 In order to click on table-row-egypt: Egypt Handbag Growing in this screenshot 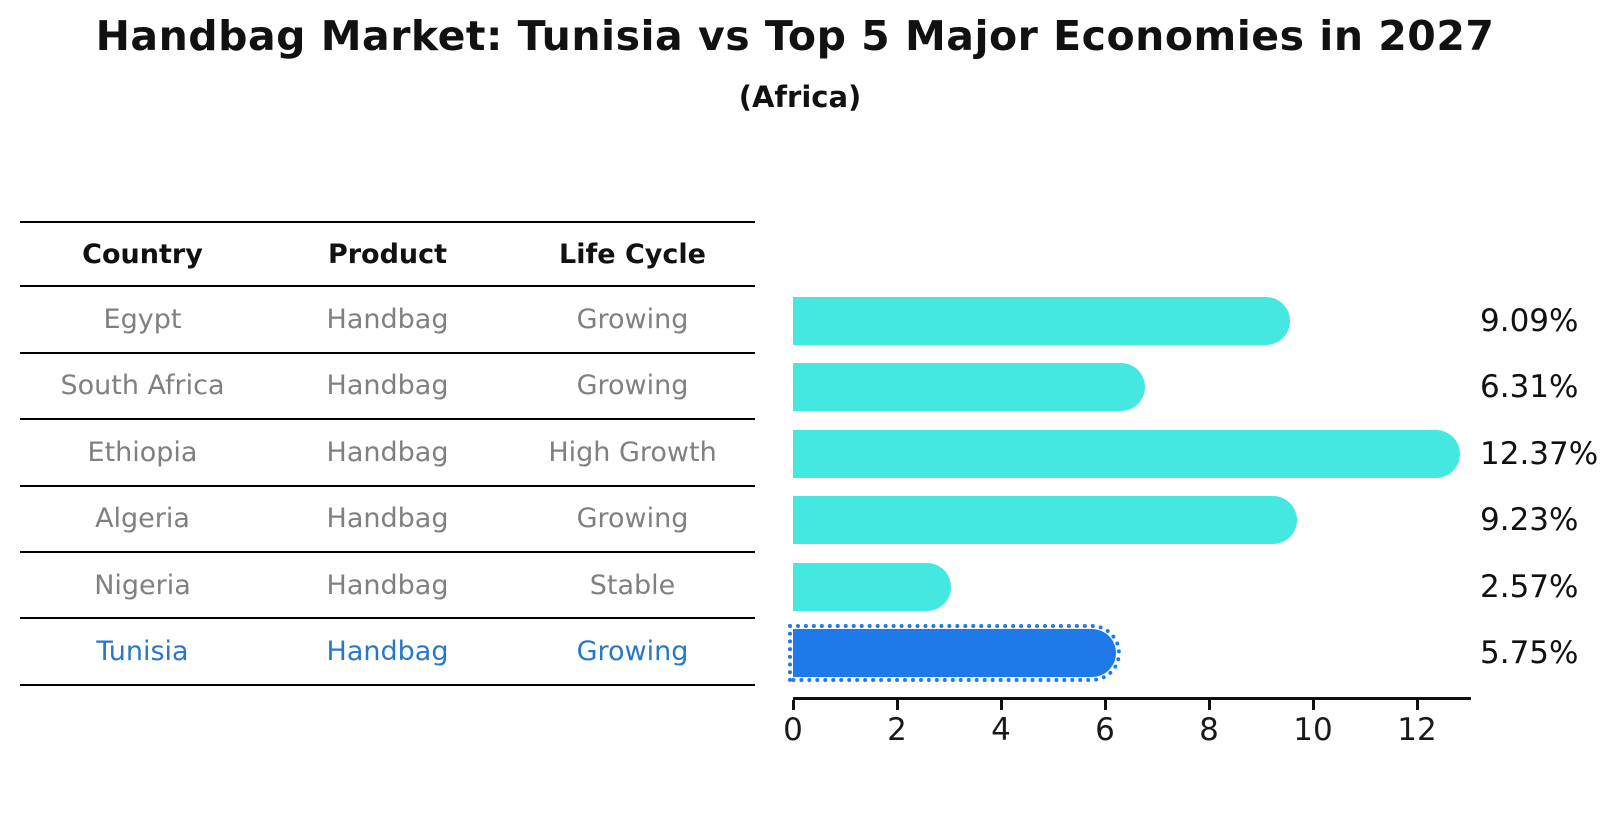, I will do `click(387, 320)`.